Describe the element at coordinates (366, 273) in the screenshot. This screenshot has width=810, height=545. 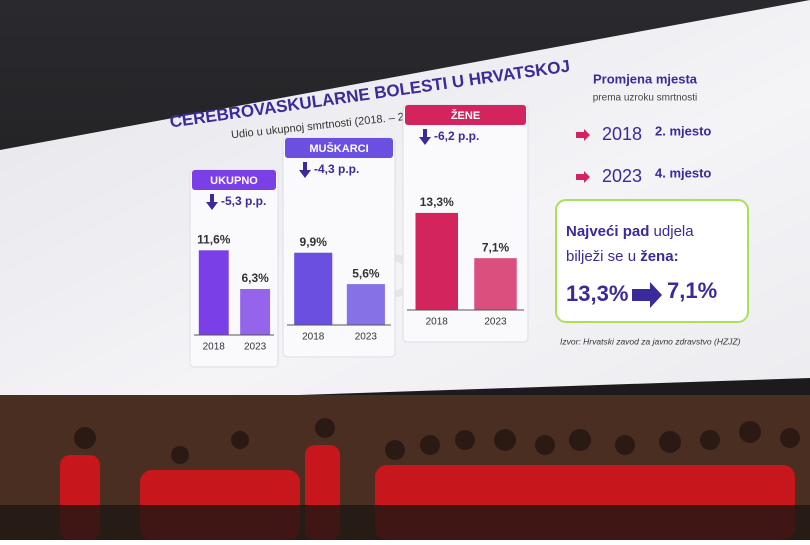
I see `value-label: 5,6%` at that location.